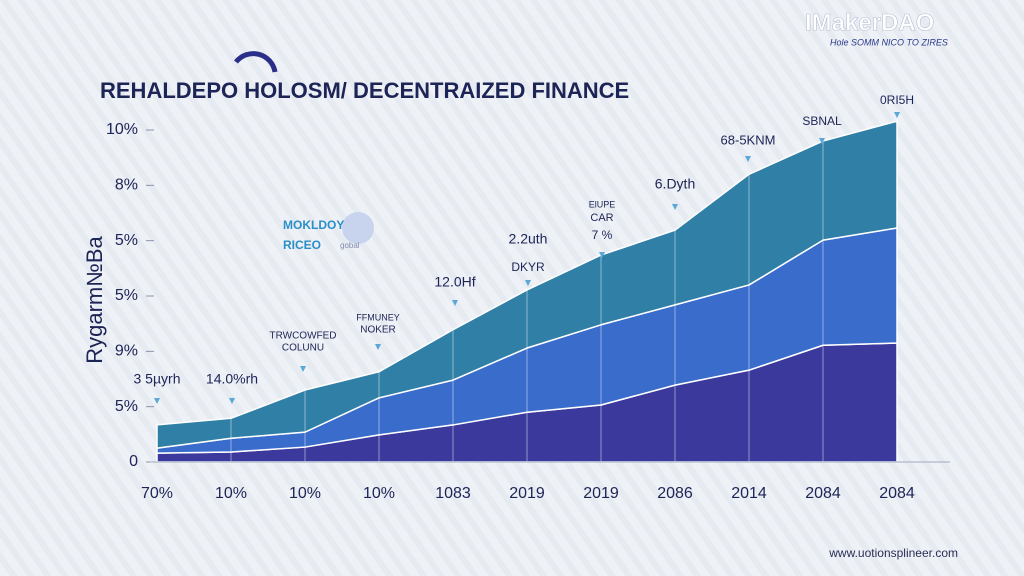 The image size is (1024, 576). I want to click on annotation: 14.0%rh, so click(232, 379).